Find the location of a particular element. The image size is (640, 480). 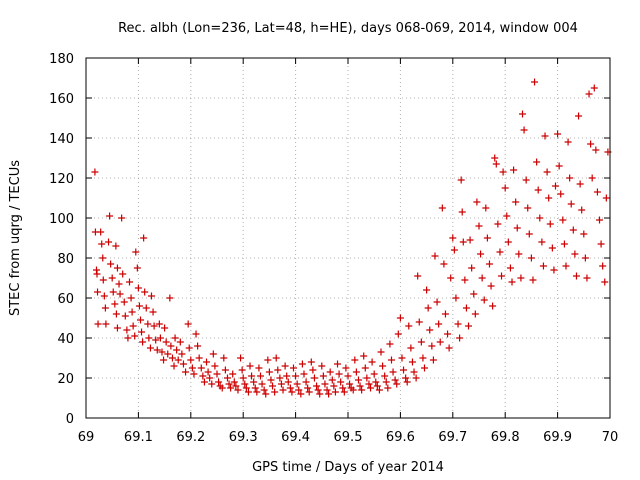

x-tick-label: 69.7 is located at coordinates (452, 437).